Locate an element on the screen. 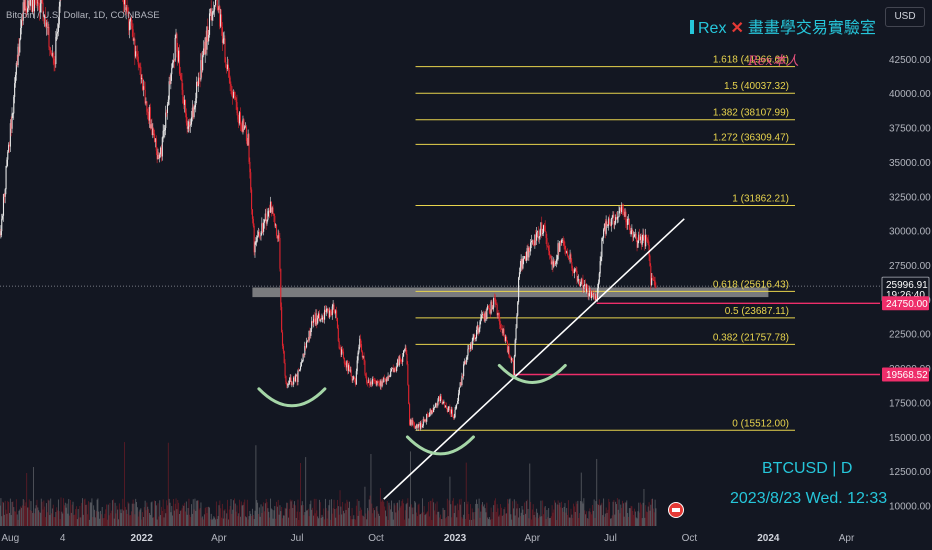 This screenshot has width=932, height=550. currency-button: USD is located at coordinates (905, 17).